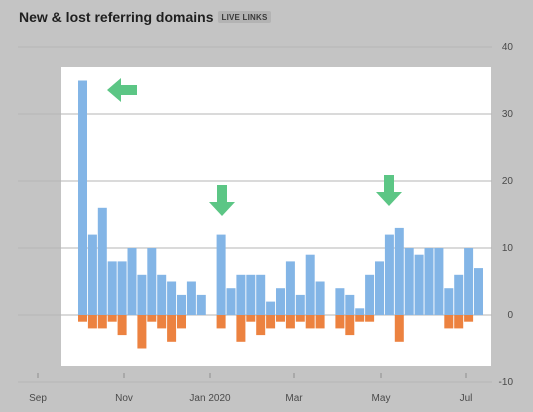 The image size is (533, 412). I want to click on chart-header: New & lost referring domains LIVE LINKS, so click(145, 17).